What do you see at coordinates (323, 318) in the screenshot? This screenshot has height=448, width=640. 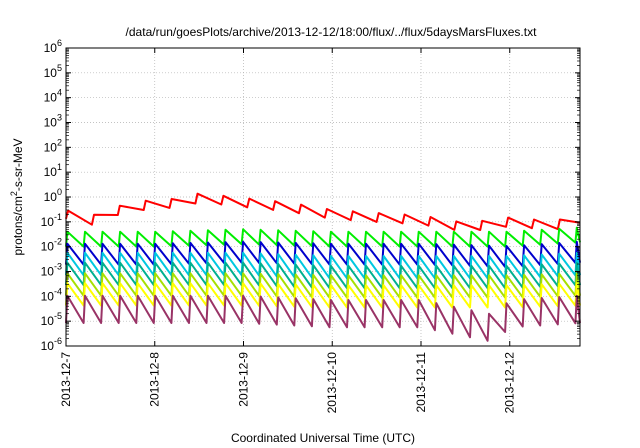 I see `series-line-purple` at bounding box center [323, 318].